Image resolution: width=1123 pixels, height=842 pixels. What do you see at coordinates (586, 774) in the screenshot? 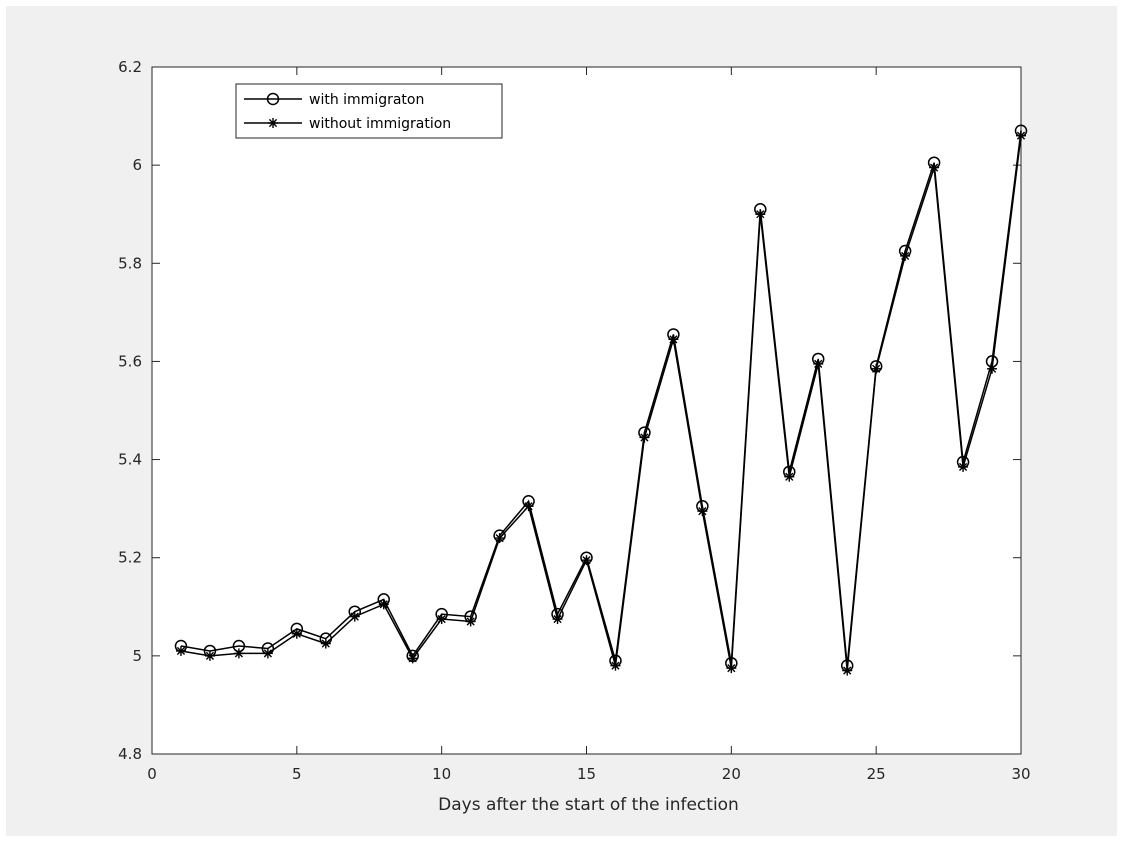
I see `x-tick-label: 15` at bounding box center [586, 774].